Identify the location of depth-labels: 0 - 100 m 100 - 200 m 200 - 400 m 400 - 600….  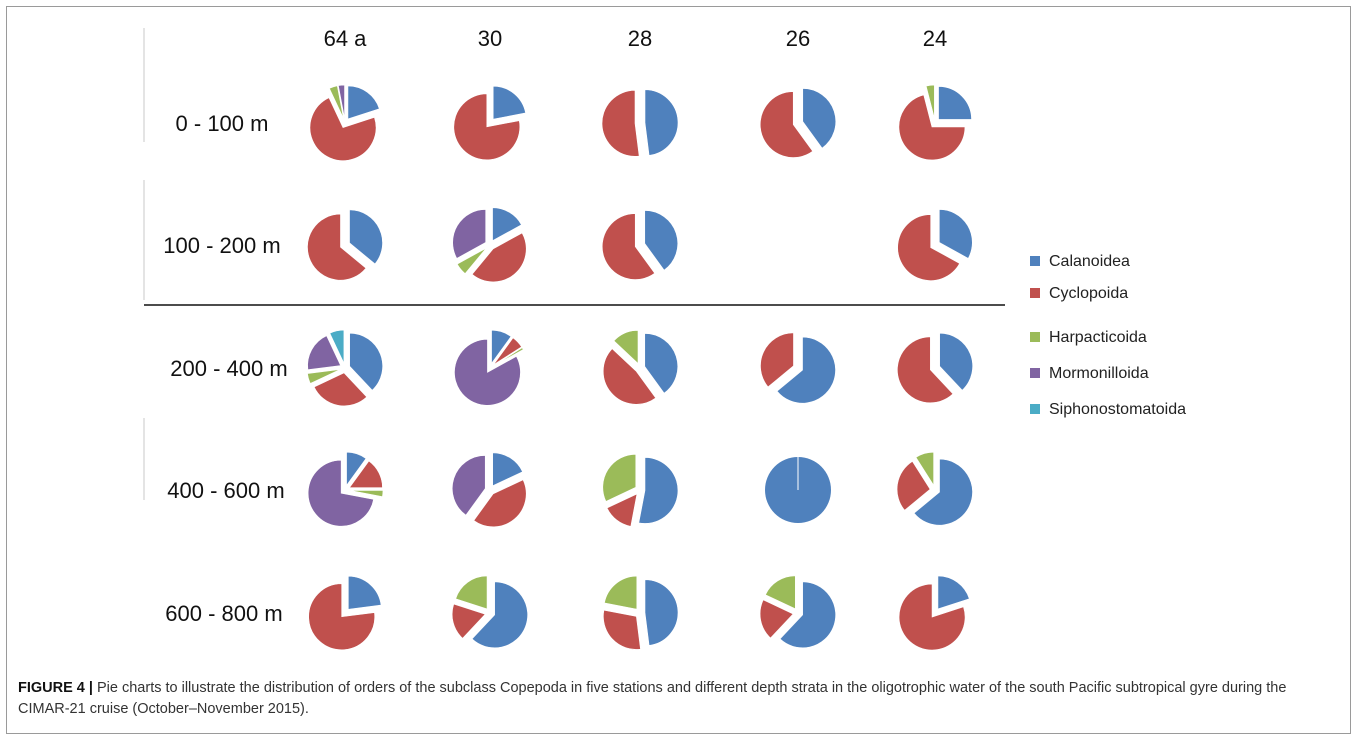
(225, 368).